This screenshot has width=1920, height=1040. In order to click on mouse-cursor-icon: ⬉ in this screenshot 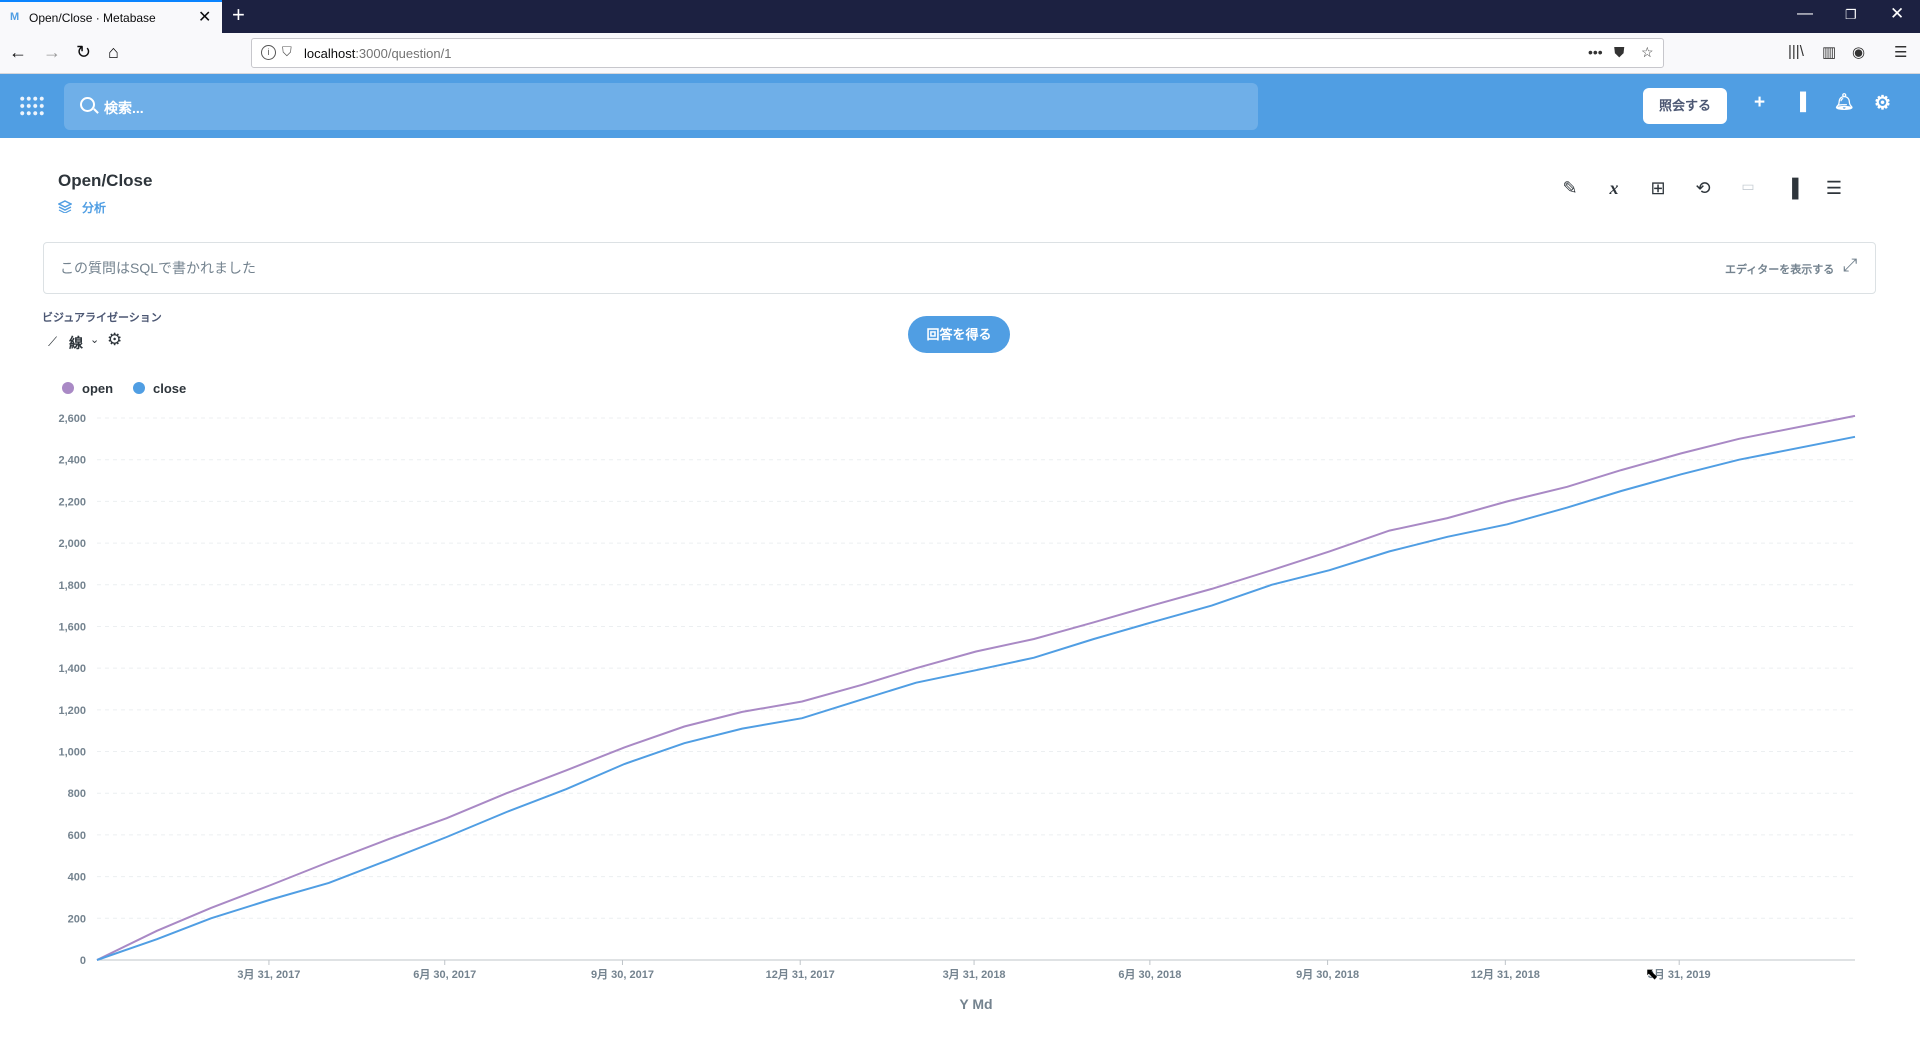, I will do `click(1652, 974)`.